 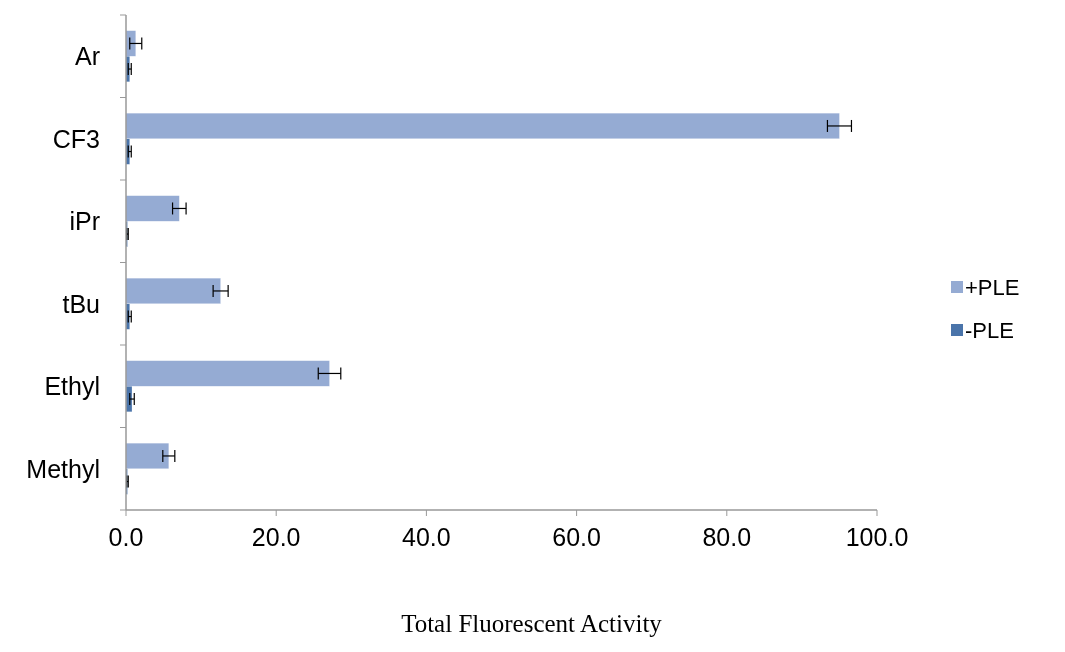 I want to click on y-tick-label: tBu, so click(x=81, y=303).